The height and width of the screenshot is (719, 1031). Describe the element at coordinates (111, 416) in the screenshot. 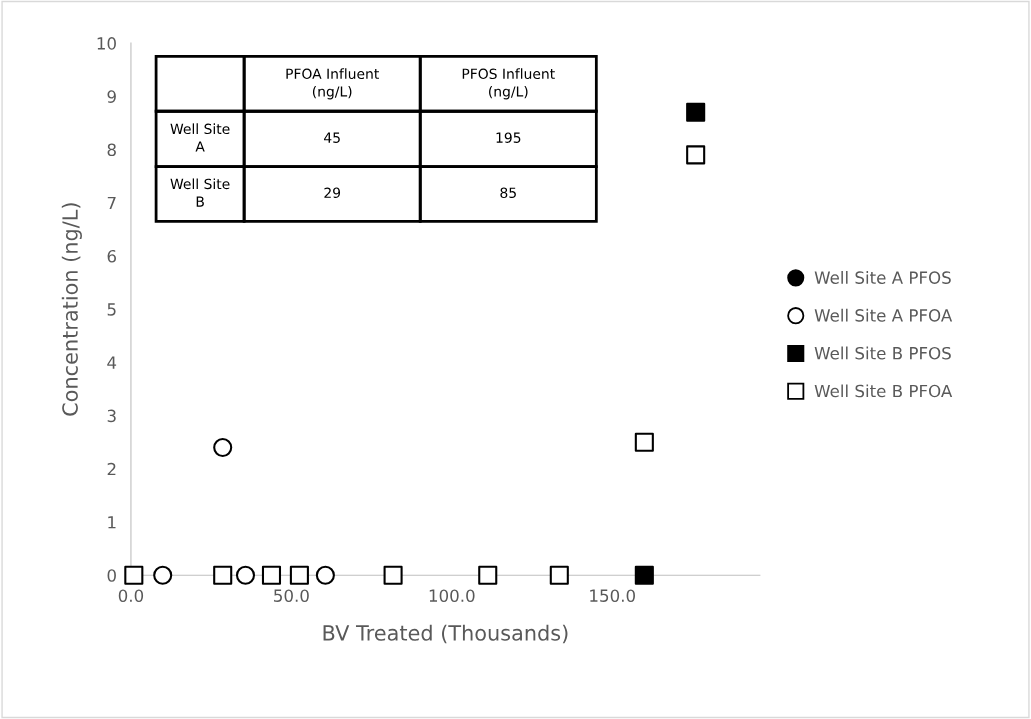

I see `y-tick-label: 3` at that location.